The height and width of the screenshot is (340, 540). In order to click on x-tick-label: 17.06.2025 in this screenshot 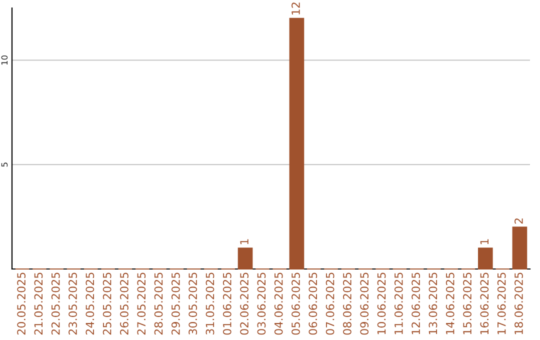, I will do `click(501, 303)`.